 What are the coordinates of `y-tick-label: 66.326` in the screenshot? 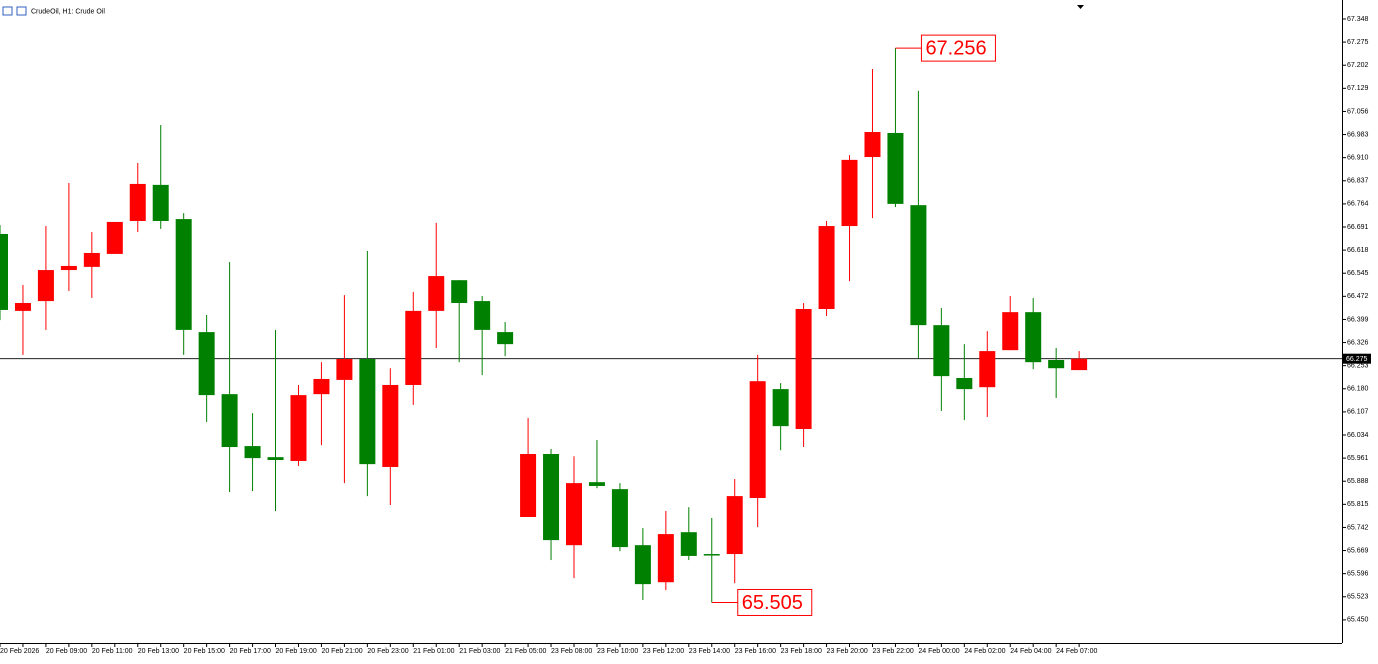 It's located at (1358, 342).